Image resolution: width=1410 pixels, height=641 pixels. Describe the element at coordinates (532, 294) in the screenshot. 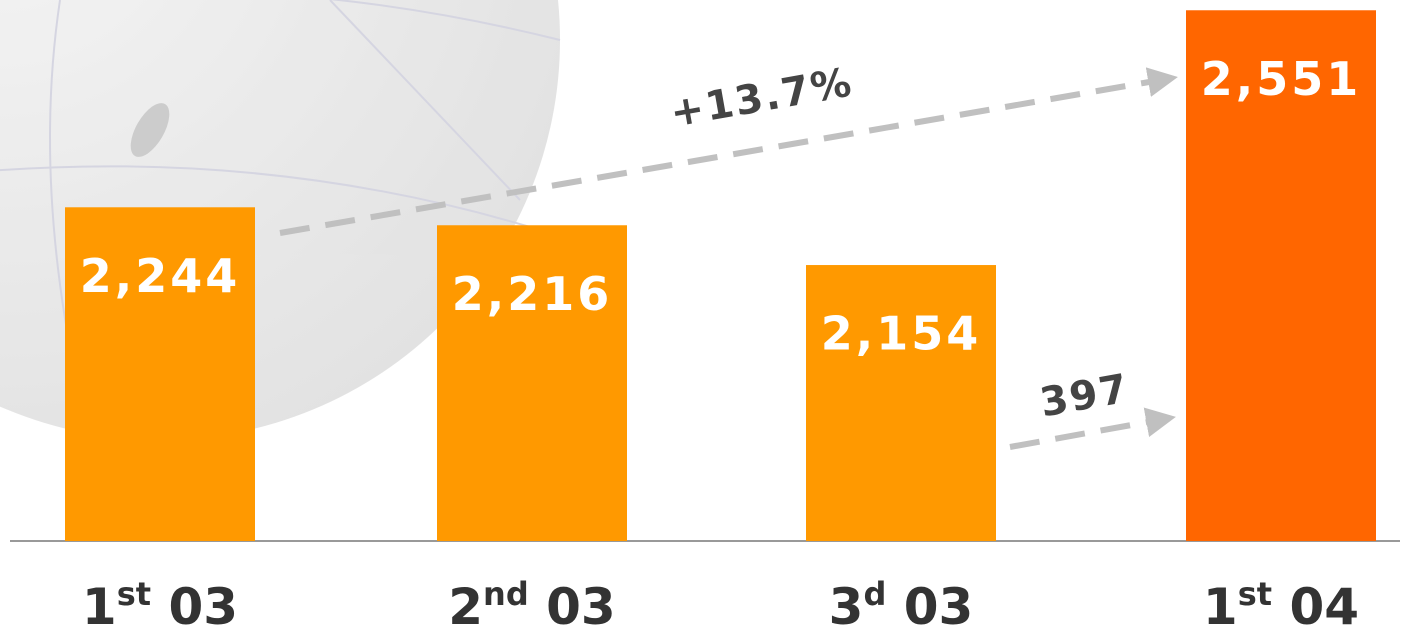

I see `value-label: 2,216` at that location.